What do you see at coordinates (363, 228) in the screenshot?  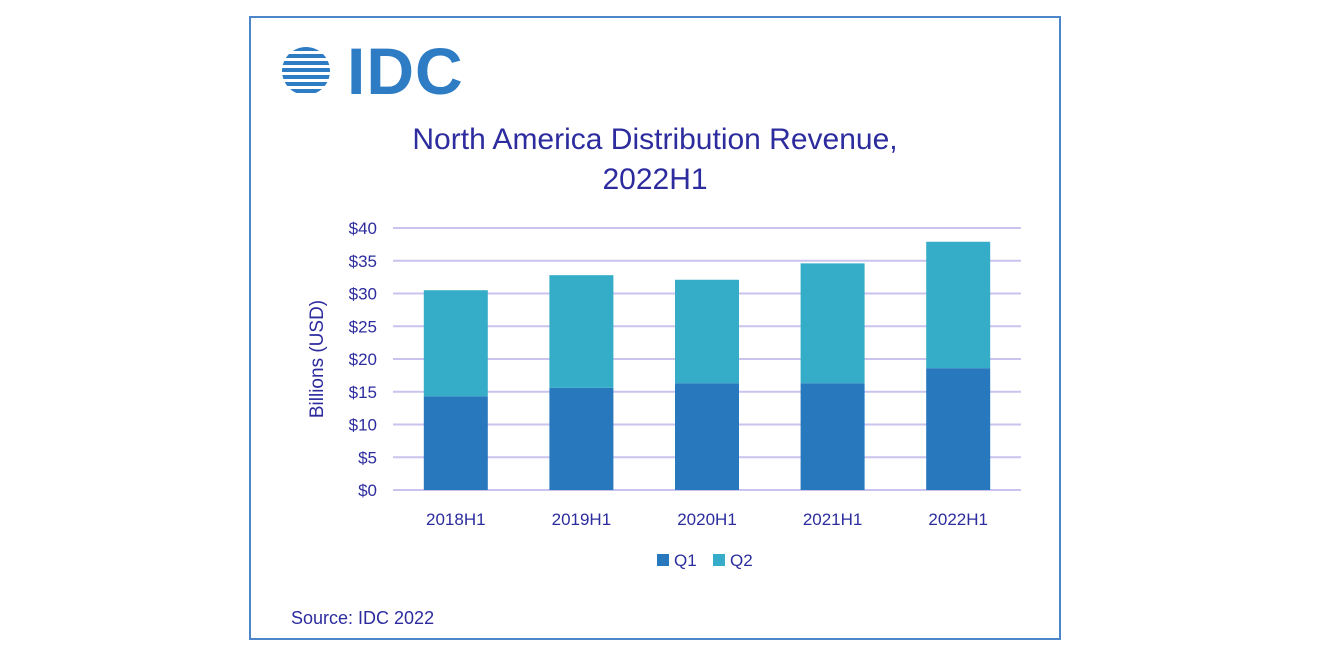 I see `y-tick-label: $40` at bounding box center [363, 228].